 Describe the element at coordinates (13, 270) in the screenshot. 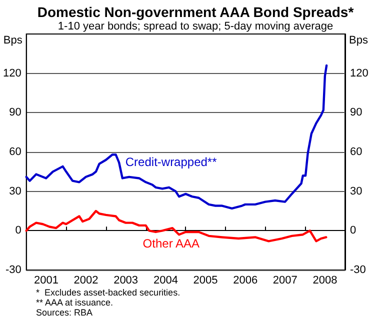

I see `y-tick-label: -30` at that location.